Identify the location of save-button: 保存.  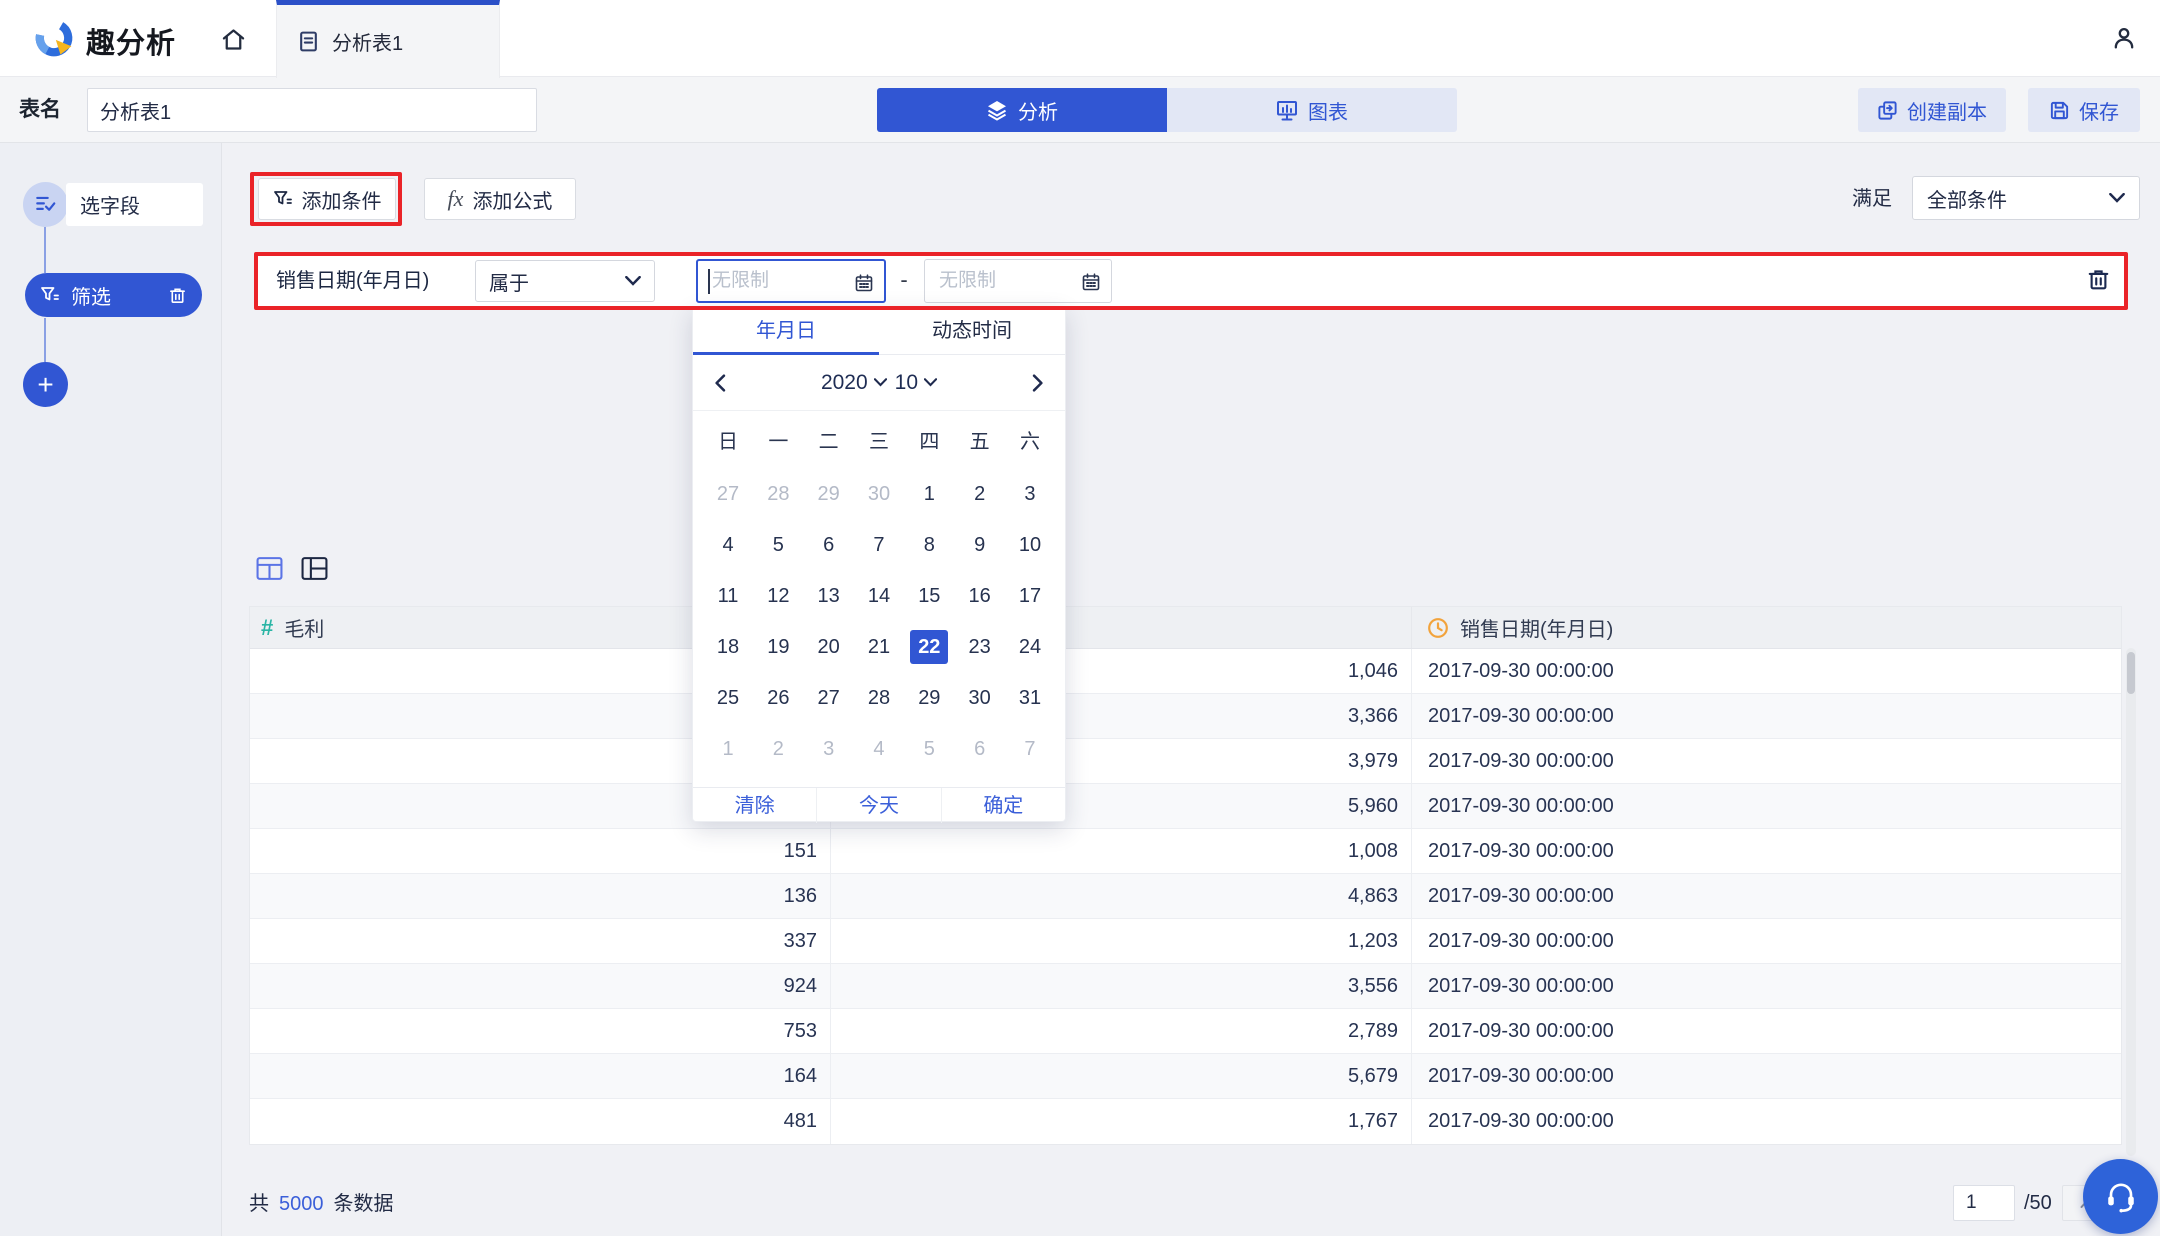
(2084, 110).